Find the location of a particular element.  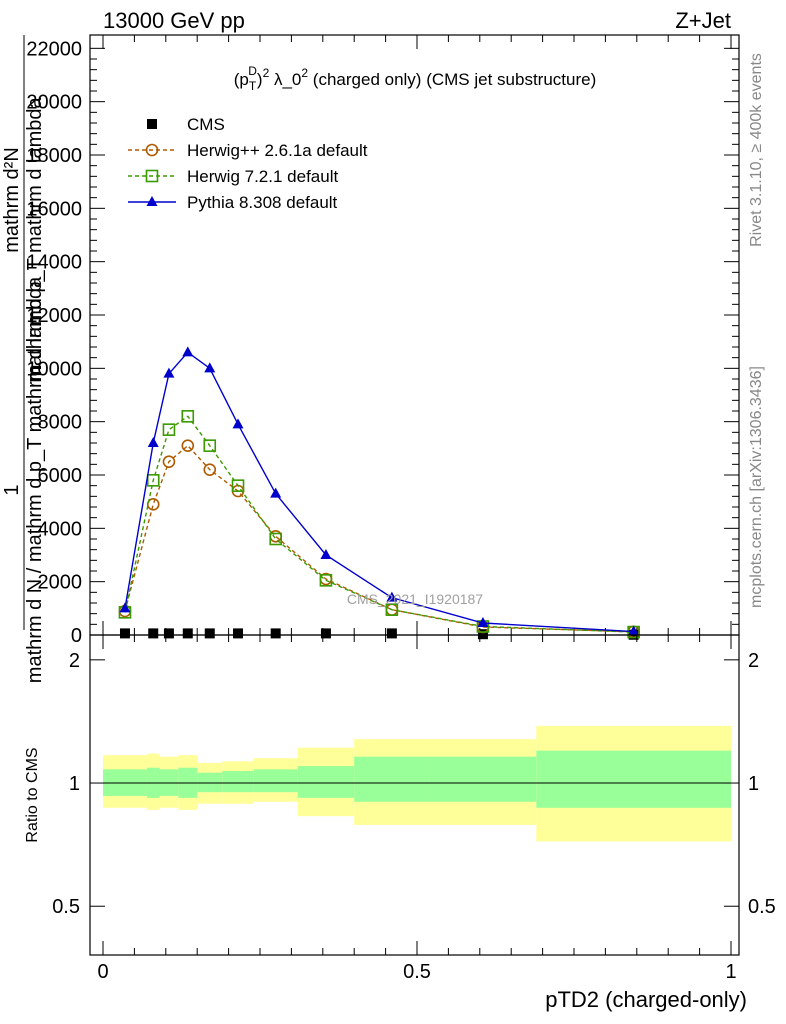

ratio-ytick-label: 0.5 is located at coordinates (66, 907).